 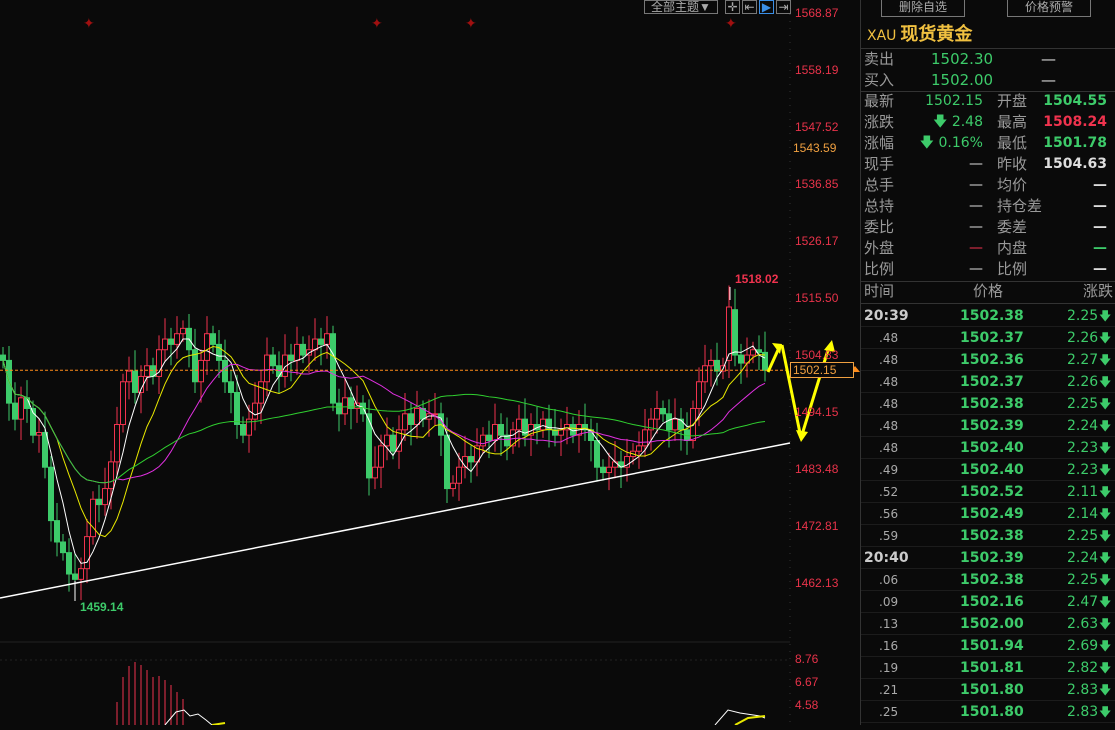 I want to click on tick-row: .16 1501.94 2.69 🡇, so click(x=988, y=646).